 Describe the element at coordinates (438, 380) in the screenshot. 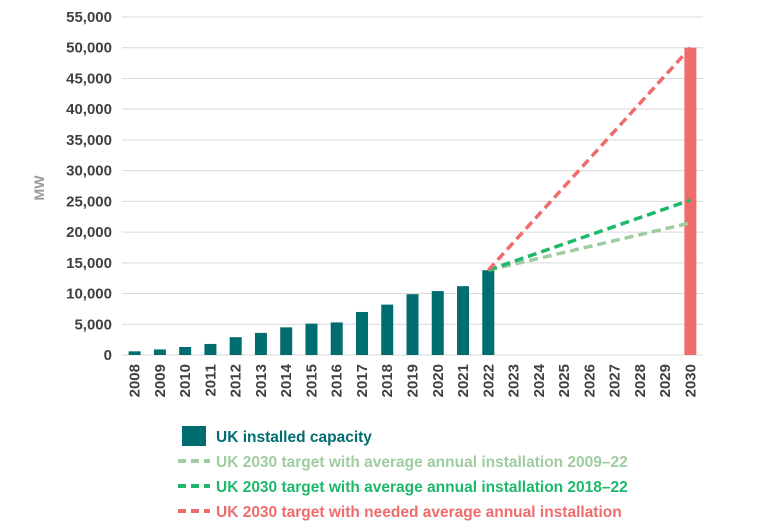

I see `x-tick-label: 2020` at that location.